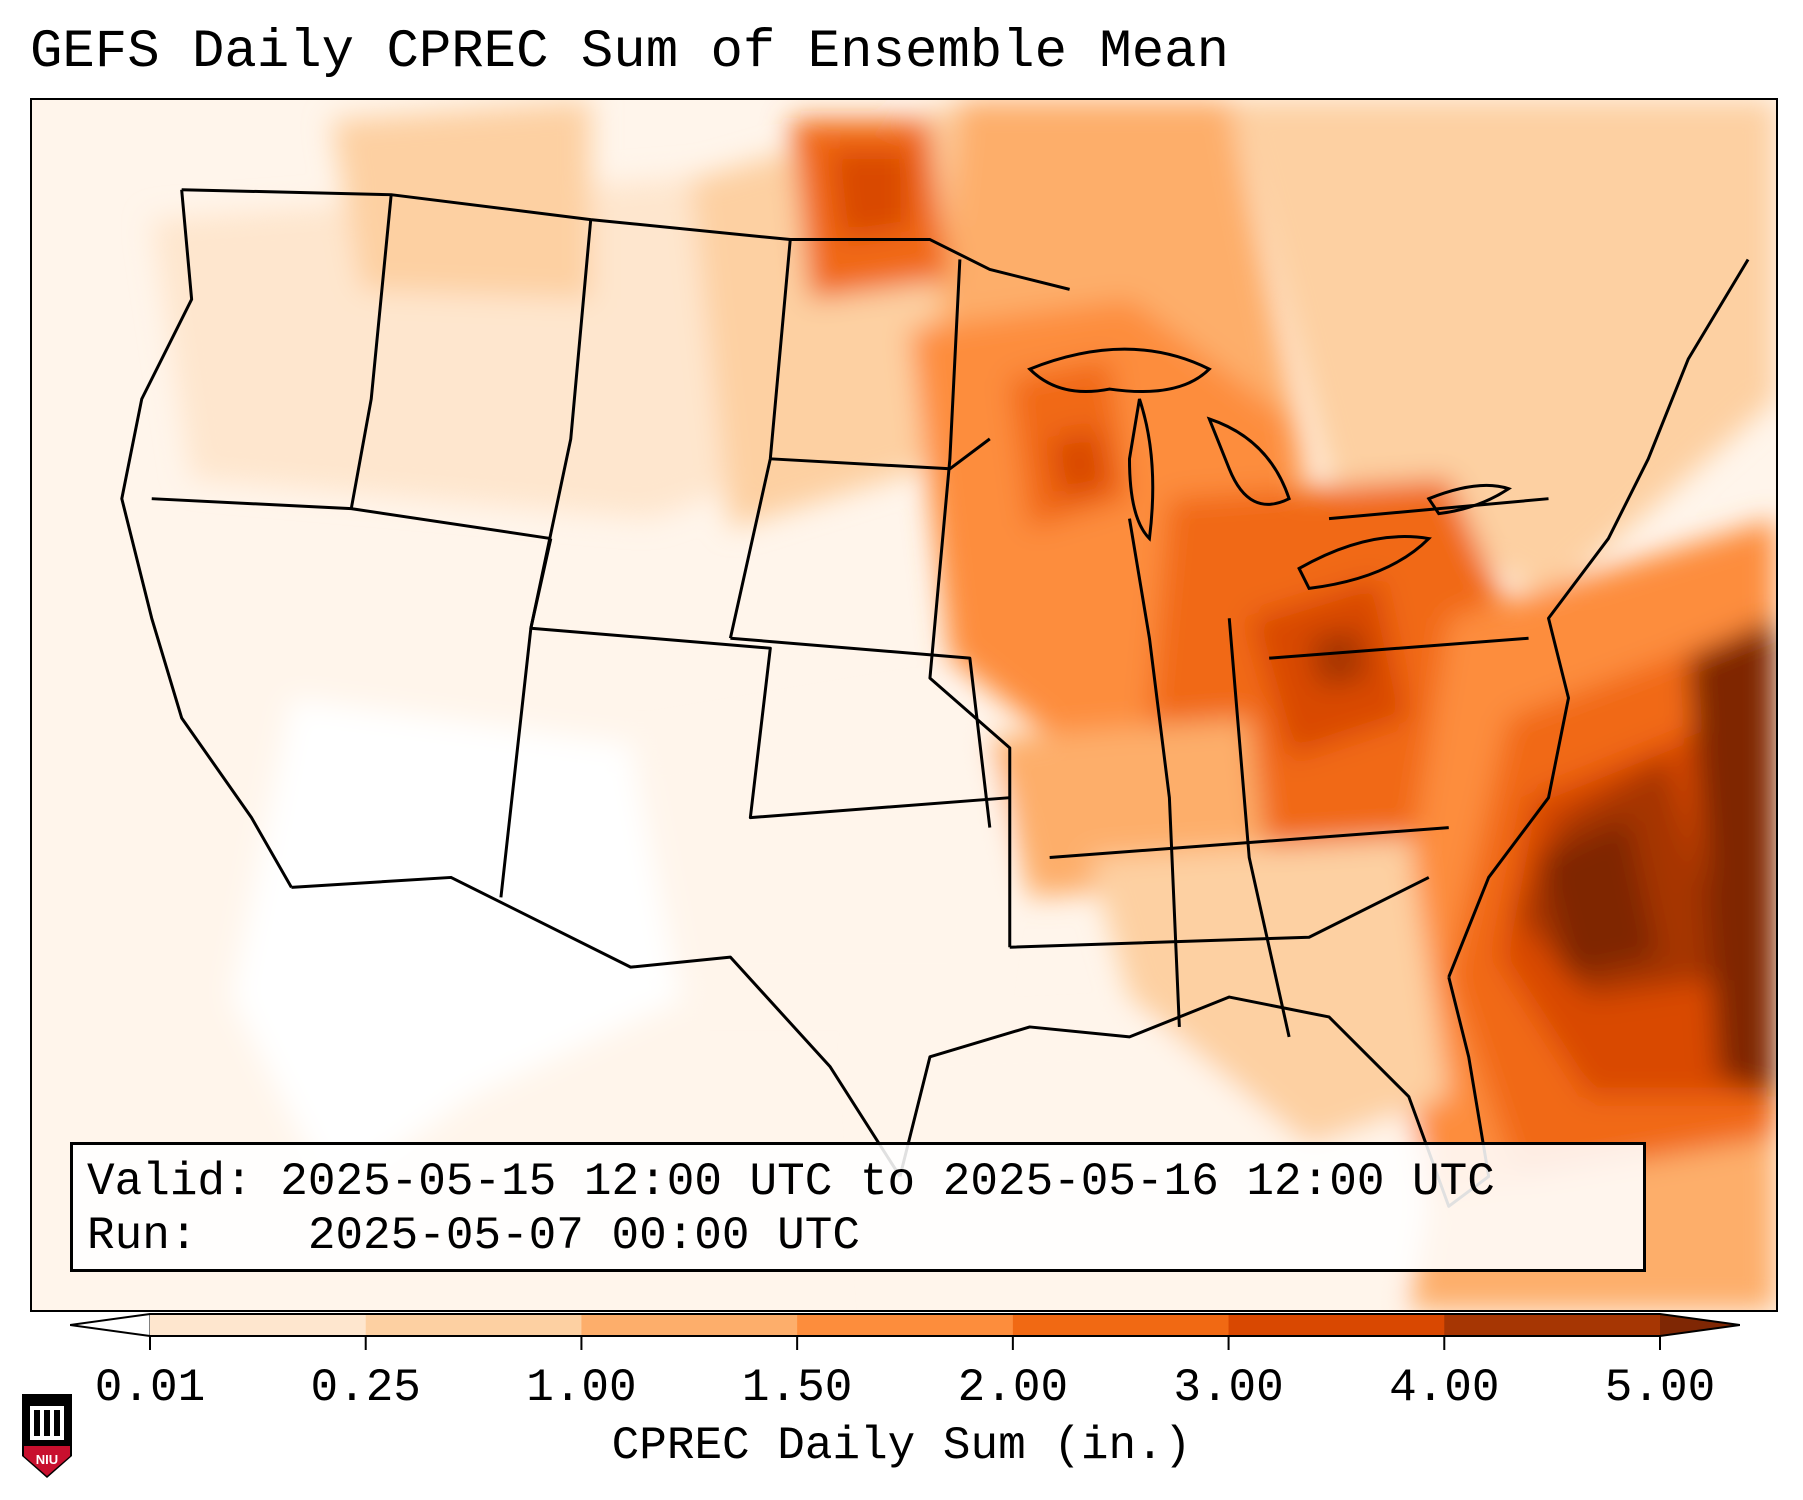 Image resolution: width=1803 pixels, height=1500 pixels. Describe the element at coordinates (110, 1325) in the screenshot. I see `colorbar-extend-under` at that location.